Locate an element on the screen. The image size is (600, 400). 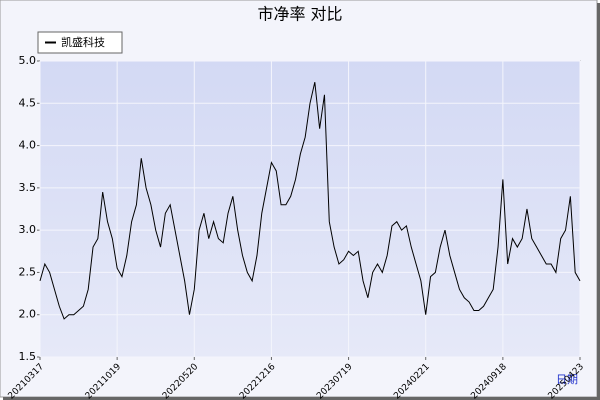
chart-title: 市净率 对比 is located at coordinates (299, 14).